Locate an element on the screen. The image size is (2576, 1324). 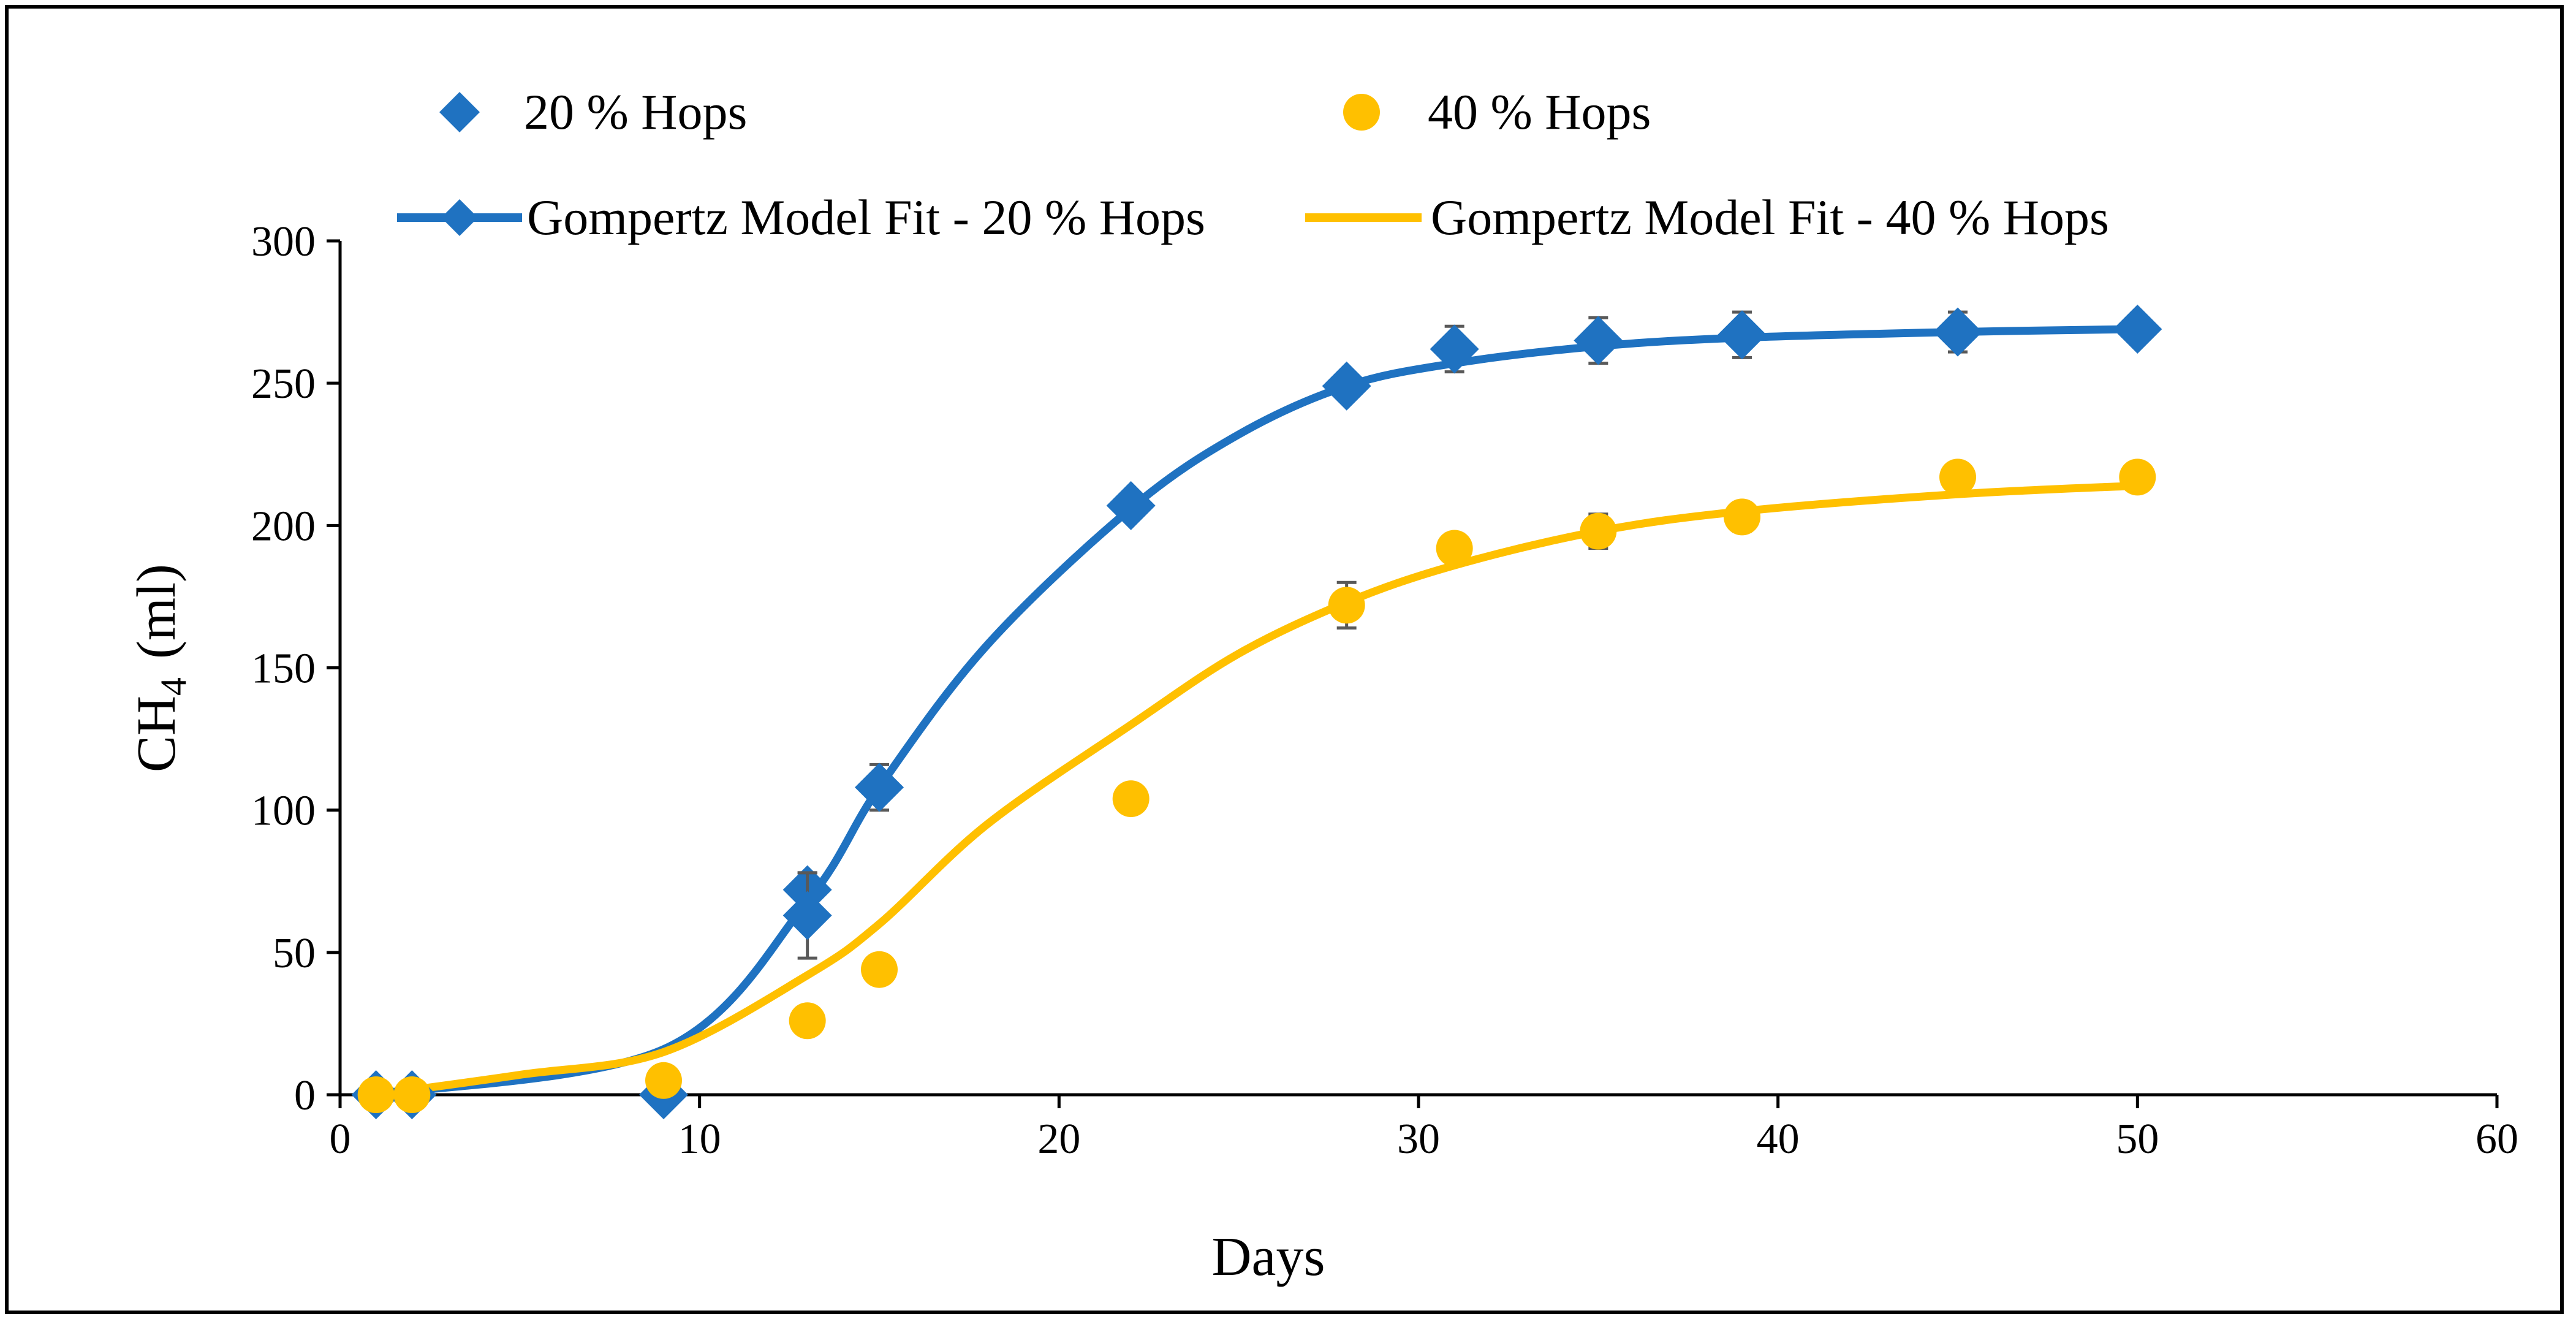
x-tick-label-20: 20 is located at coordinates (1058, 1139).